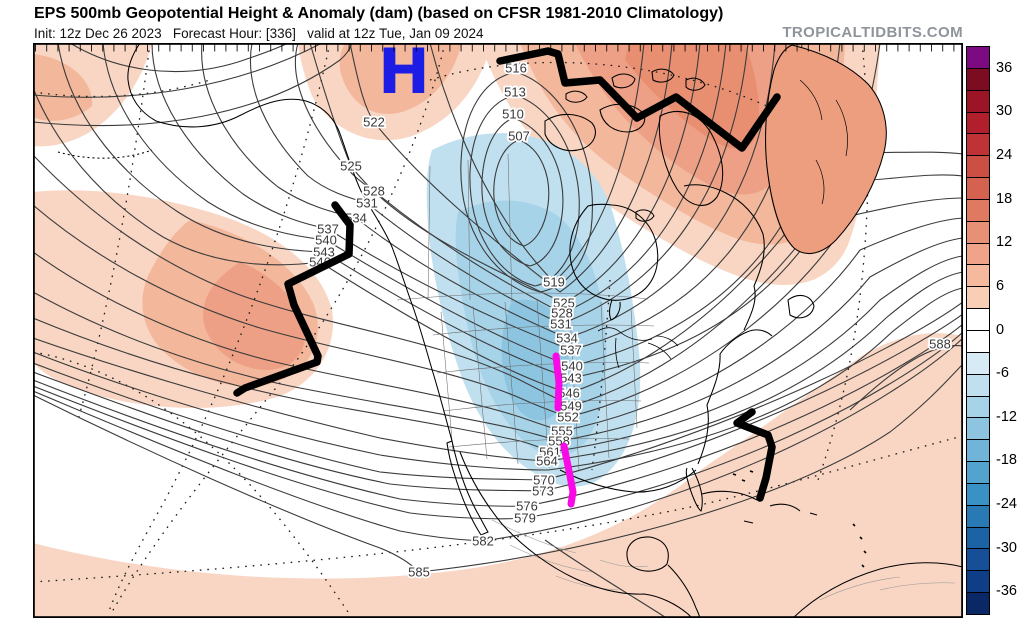 The height and width of the screenshot is (638, 1024). What do you see at coordinates (374, 122) in the screenshot?
I see `svg-text: 522` at bounding box center [374, 122].